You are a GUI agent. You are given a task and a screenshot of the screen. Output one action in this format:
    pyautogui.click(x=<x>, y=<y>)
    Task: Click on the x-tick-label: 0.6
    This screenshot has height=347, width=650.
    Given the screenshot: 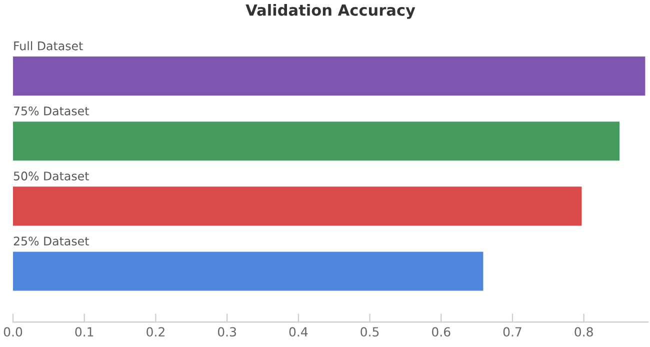 What is the action you would take?
    pyautogui.click(x=441, y=332)
    